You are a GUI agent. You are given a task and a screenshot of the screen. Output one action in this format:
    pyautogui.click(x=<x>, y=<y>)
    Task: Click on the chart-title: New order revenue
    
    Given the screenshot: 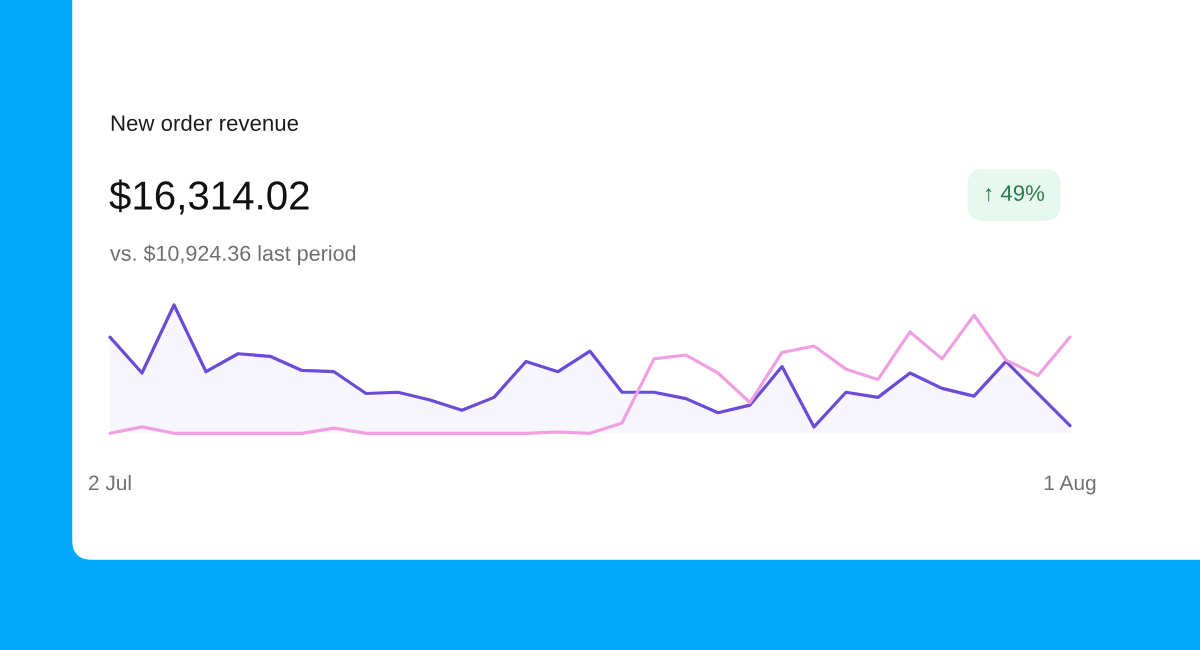 What is the action you would take?
    pyautogui.click(x=204, y=122)
    